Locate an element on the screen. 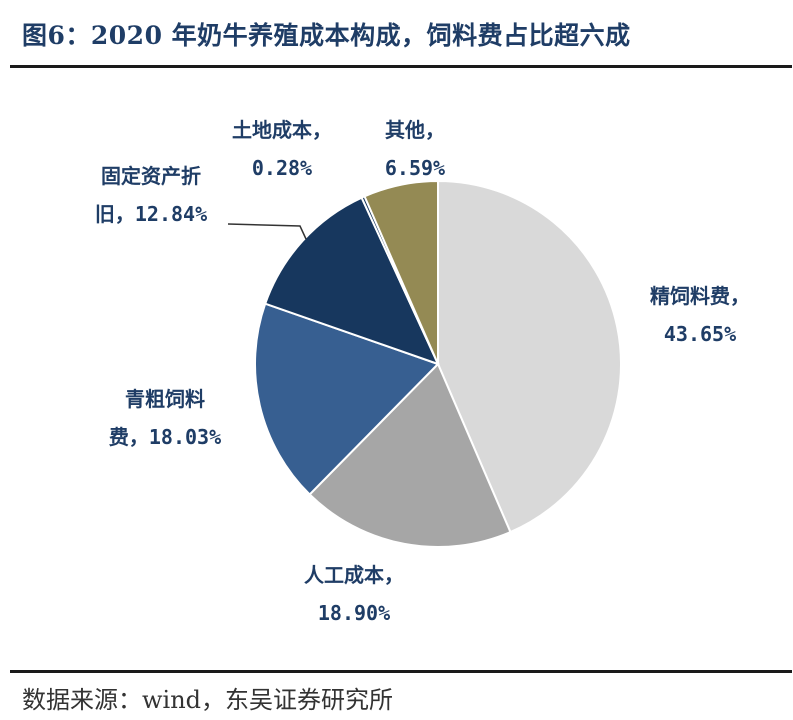  title-divider is located at coordinates (401, 66).